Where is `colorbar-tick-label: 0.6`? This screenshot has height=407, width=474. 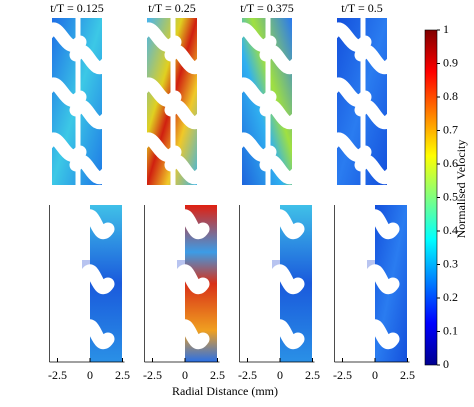 colorbar-tick-label: 0.6 is located at coordinates (450, 163).